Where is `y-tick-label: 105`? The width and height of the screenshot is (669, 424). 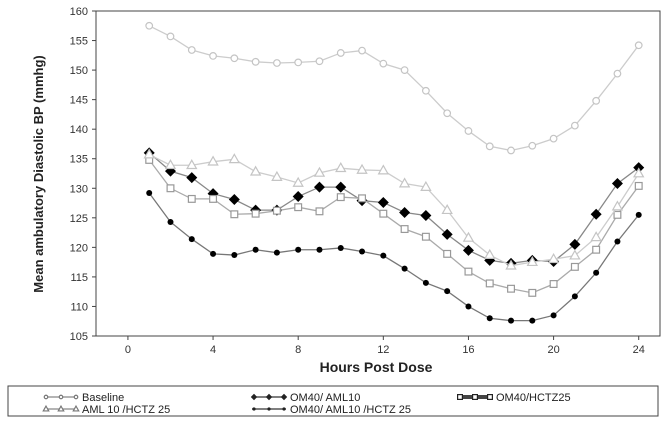 y-tick-label: 105 is located at coordinates (79, 337).